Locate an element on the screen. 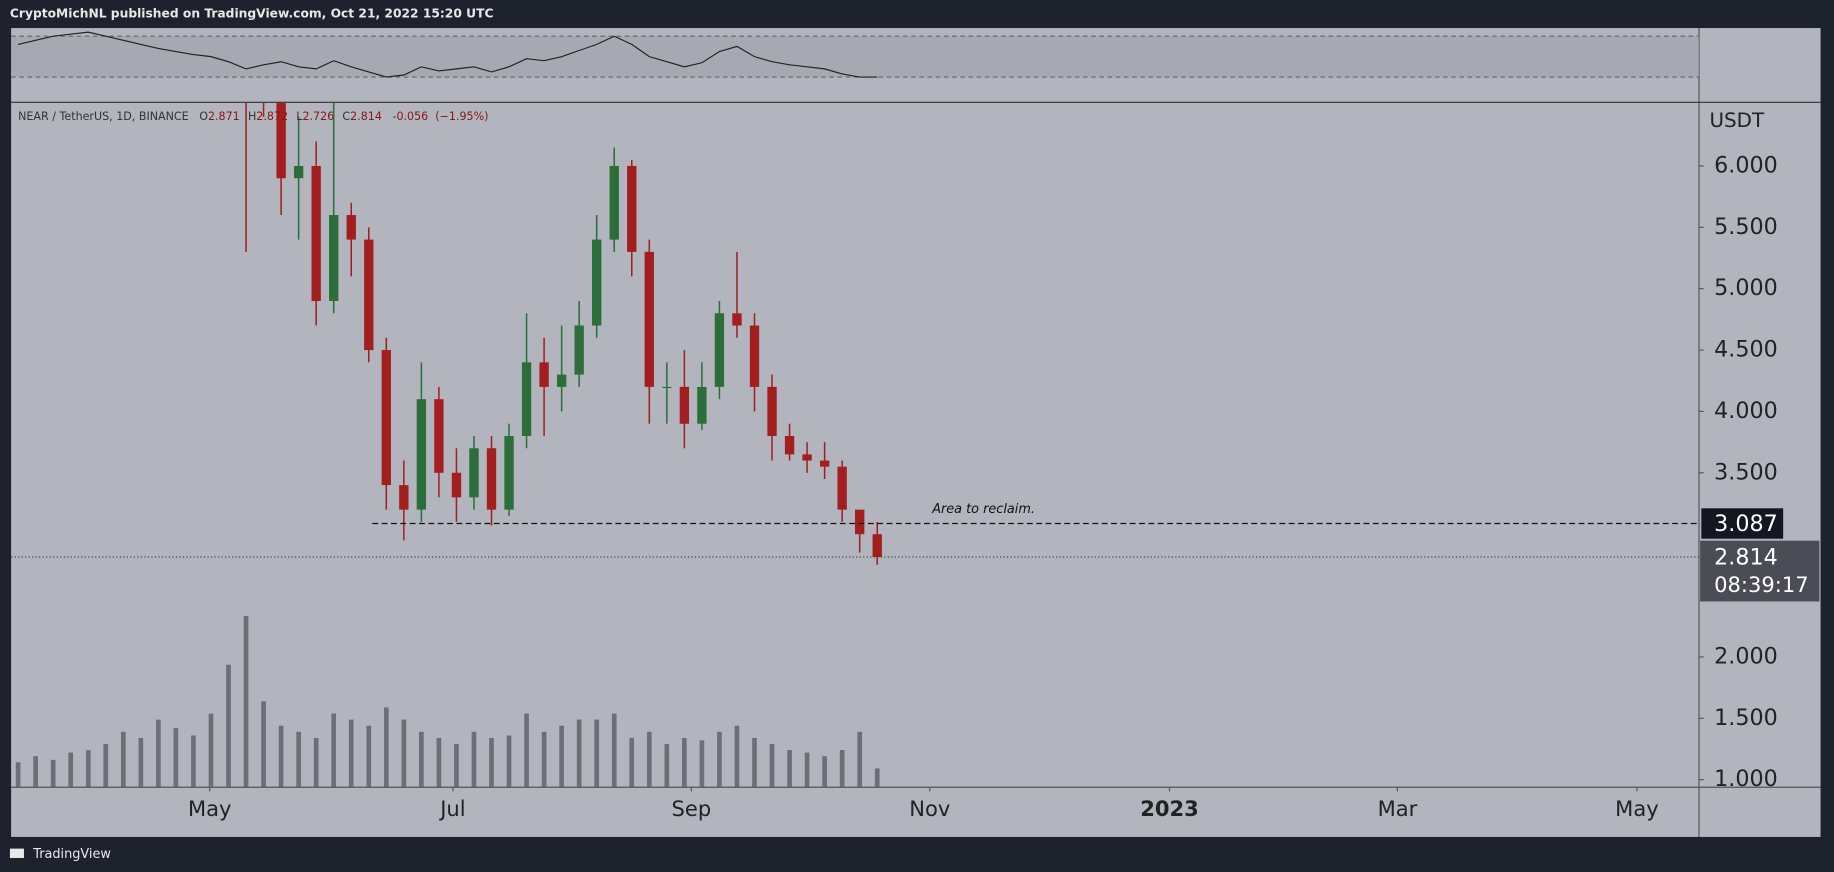 Image resolution: width=1834 pixels, height=872 pixels. footer-brand: TradingView is located at coordinates (71, 854).